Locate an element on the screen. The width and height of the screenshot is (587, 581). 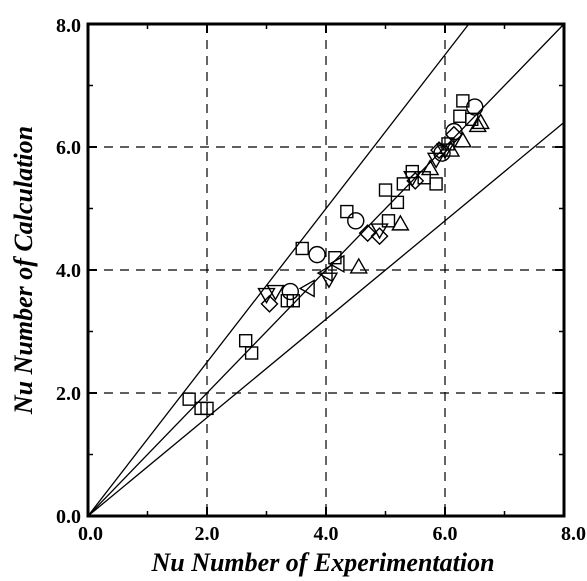
x-tick-label: 0.0 is located at coordinates (90, 534).